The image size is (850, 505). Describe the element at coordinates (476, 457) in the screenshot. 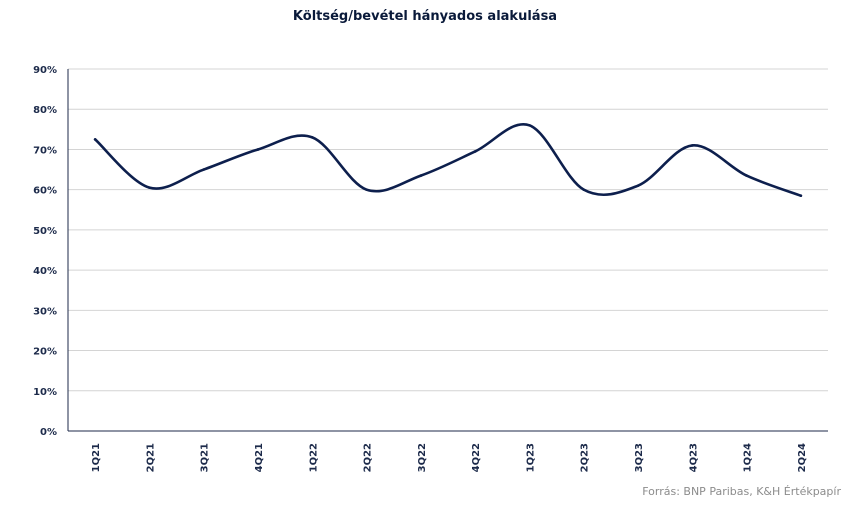

I see `x-tick-label: 4Q22` at that location.